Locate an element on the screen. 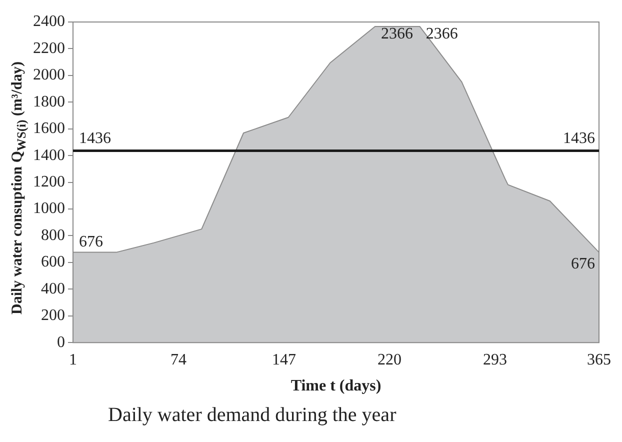 This screenshot has width=622, height=442. ref-line-label: 1436 is located at coordinates (95, 138).